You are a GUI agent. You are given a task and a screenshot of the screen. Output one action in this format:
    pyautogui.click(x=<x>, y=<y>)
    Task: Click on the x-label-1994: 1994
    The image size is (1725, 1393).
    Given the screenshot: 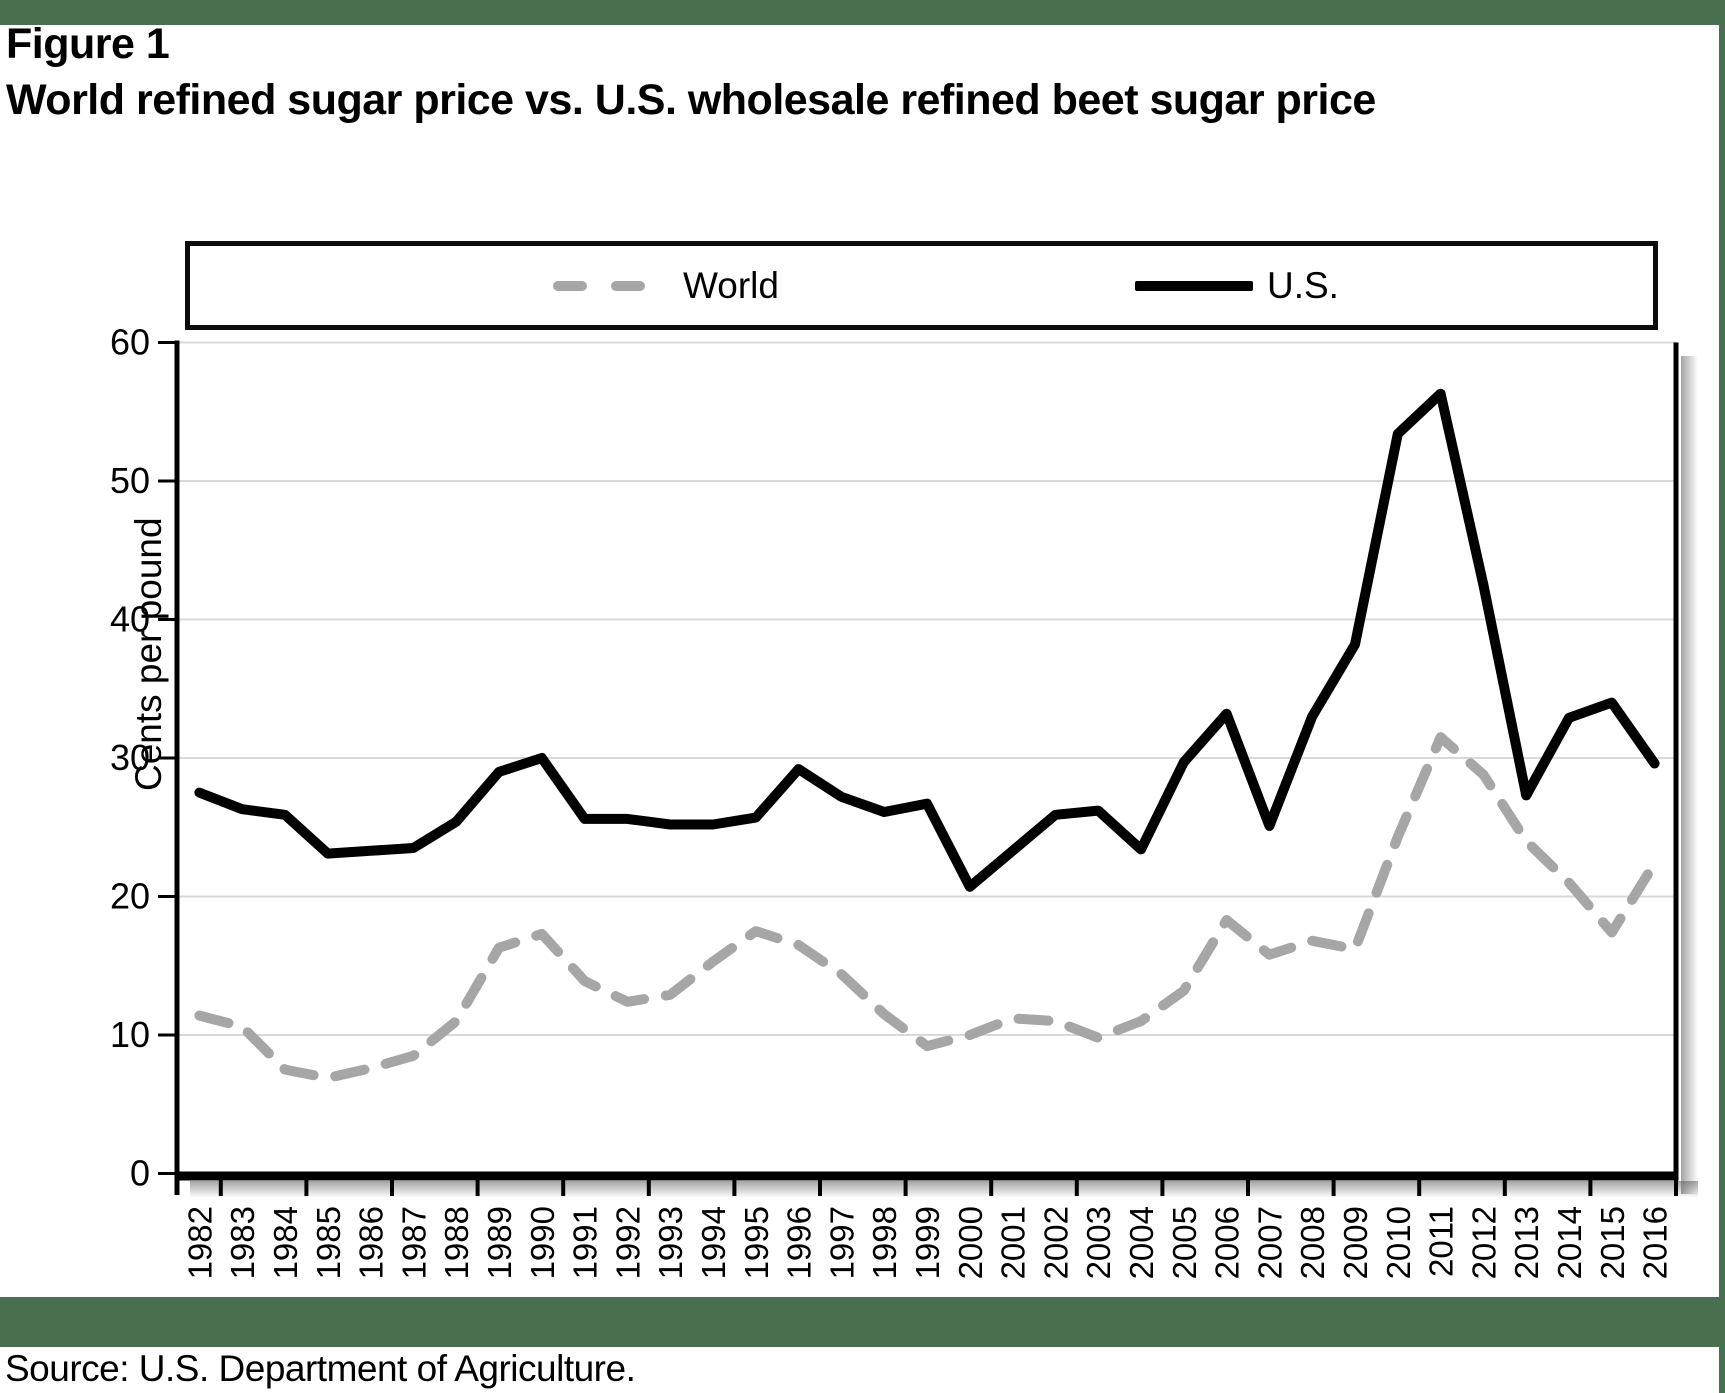 What is the action you would take?
    pyautogui.click(x=713, y=1242)
    